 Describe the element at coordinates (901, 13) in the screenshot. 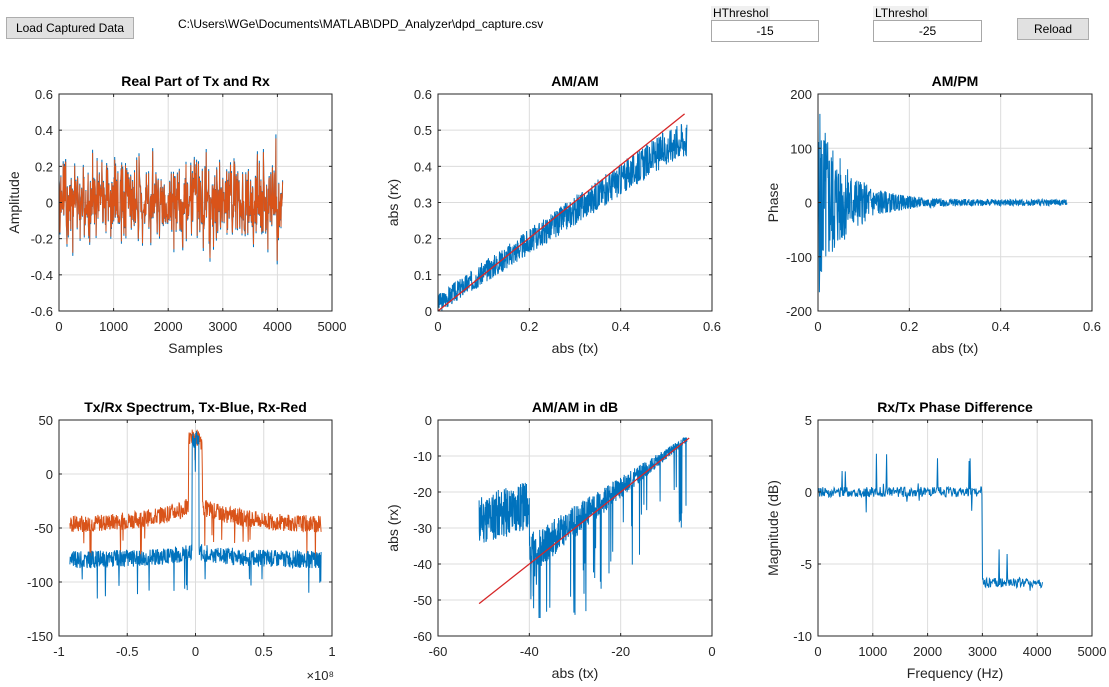

I see `lthreshold-label: LThreshol` at that location.